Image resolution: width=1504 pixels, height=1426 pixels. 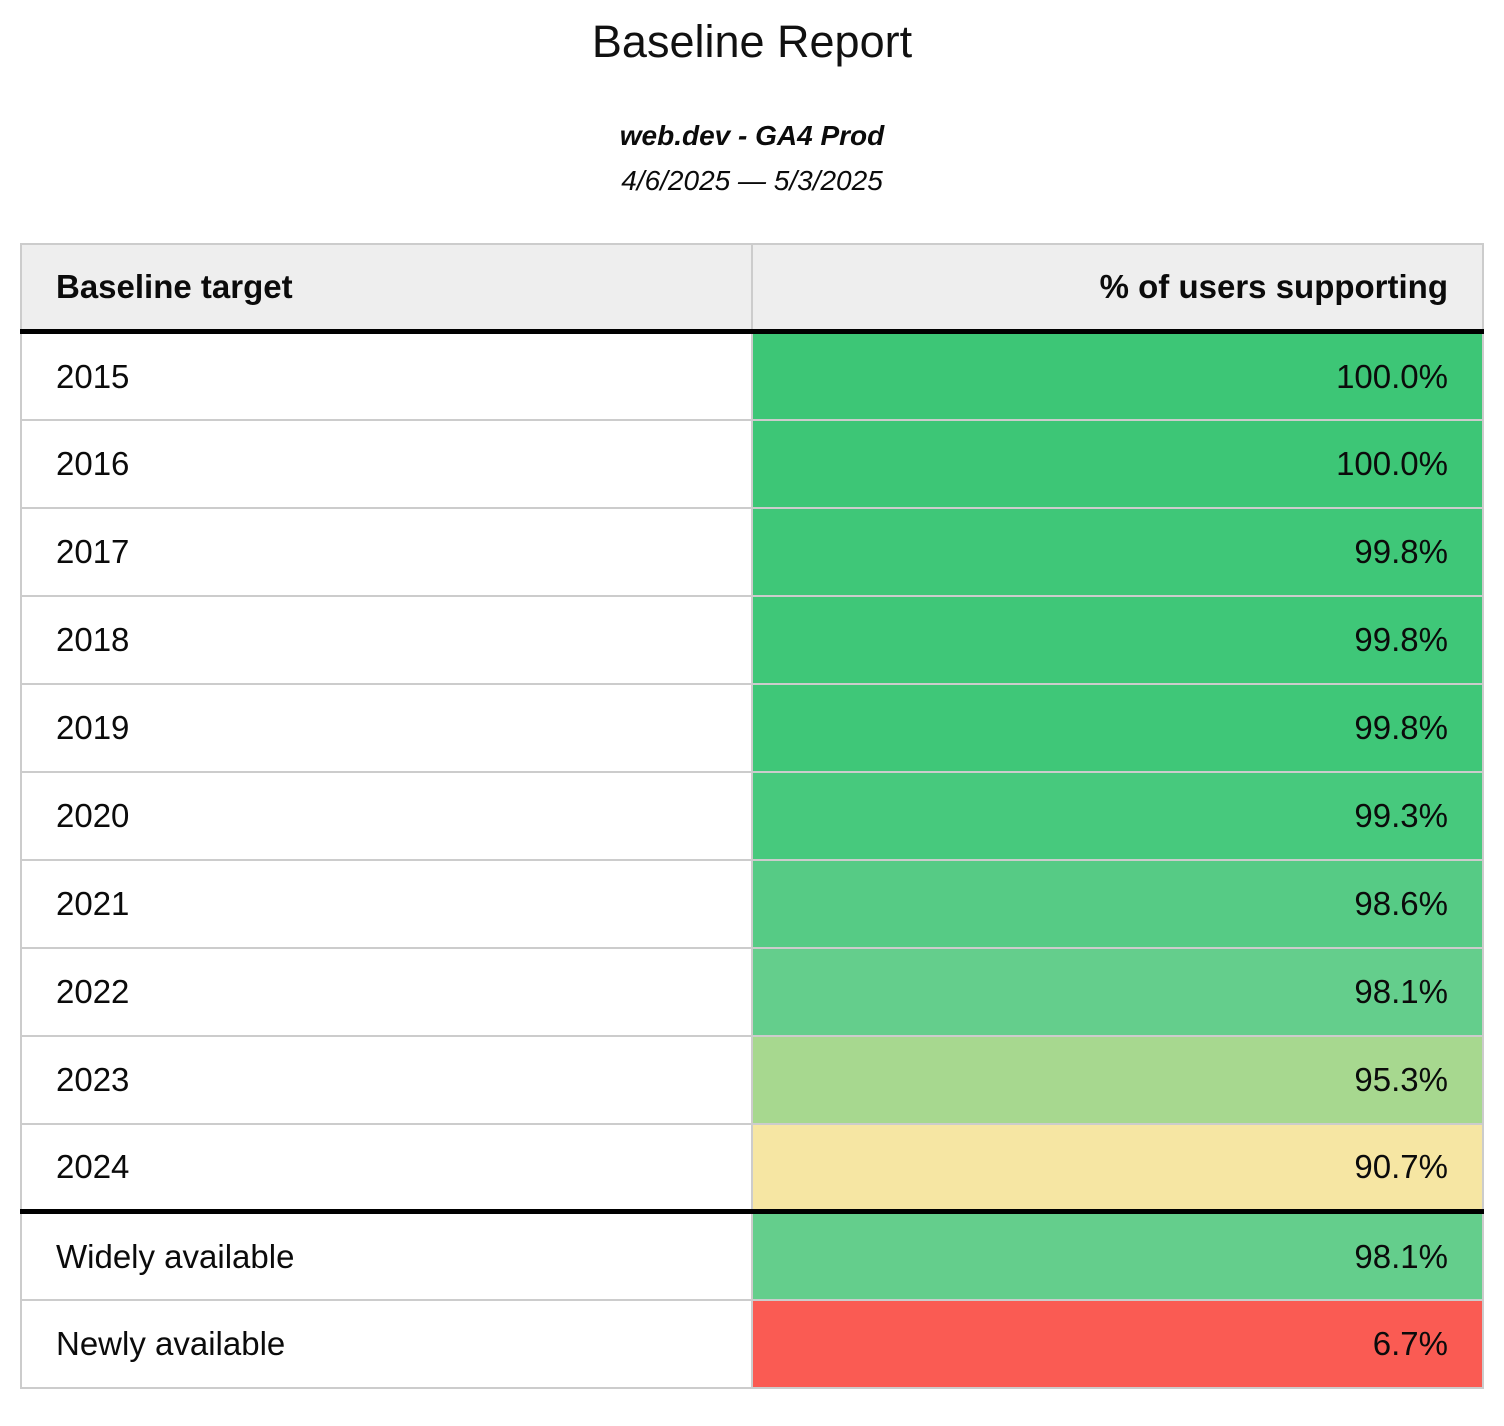 What do you see at coordinates (386, 991) in the screenshot?
I see `baseline-target-cell: 2022` at bounding box center [386, 991].